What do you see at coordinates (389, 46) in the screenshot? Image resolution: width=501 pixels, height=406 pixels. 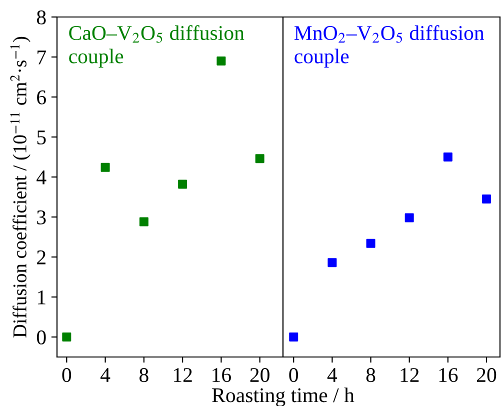 I see `text: MnO$_{2}$–V$_{2}$O$_{5}$ diffusion couple` at bounding box center [389, 46].